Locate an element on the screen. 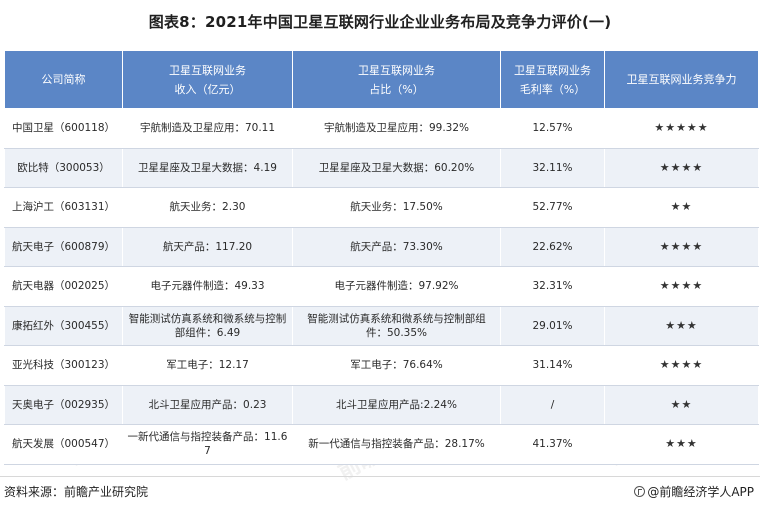  cell-company: 中国卫星（600118） is located at coordinates (63, 128).